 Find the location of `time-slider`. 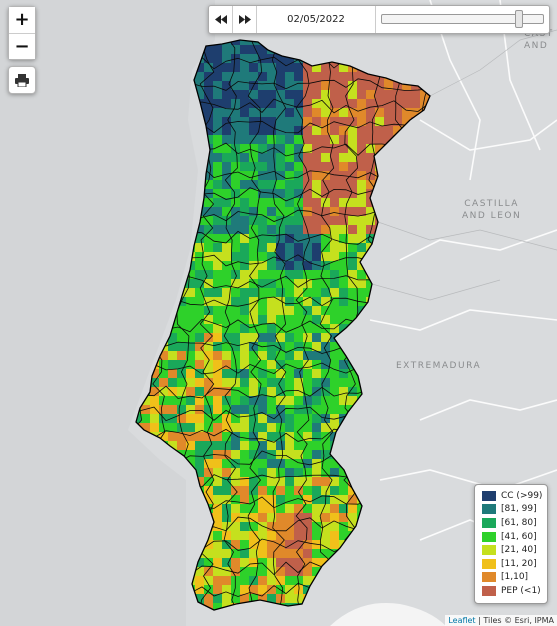

time-slider is located at coordinates (462, 19).